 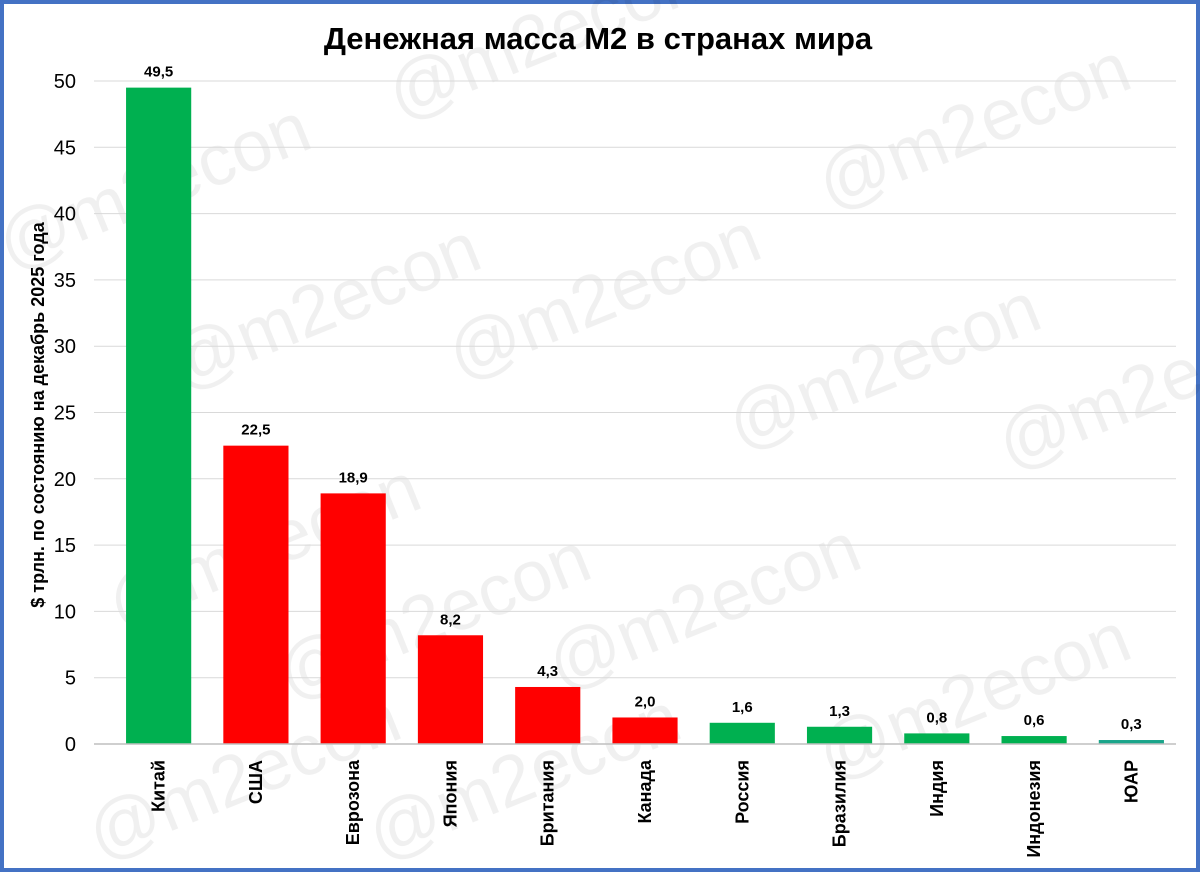 I want to click on x-tick-label: Индонезия, so click(x=1034, y=809).